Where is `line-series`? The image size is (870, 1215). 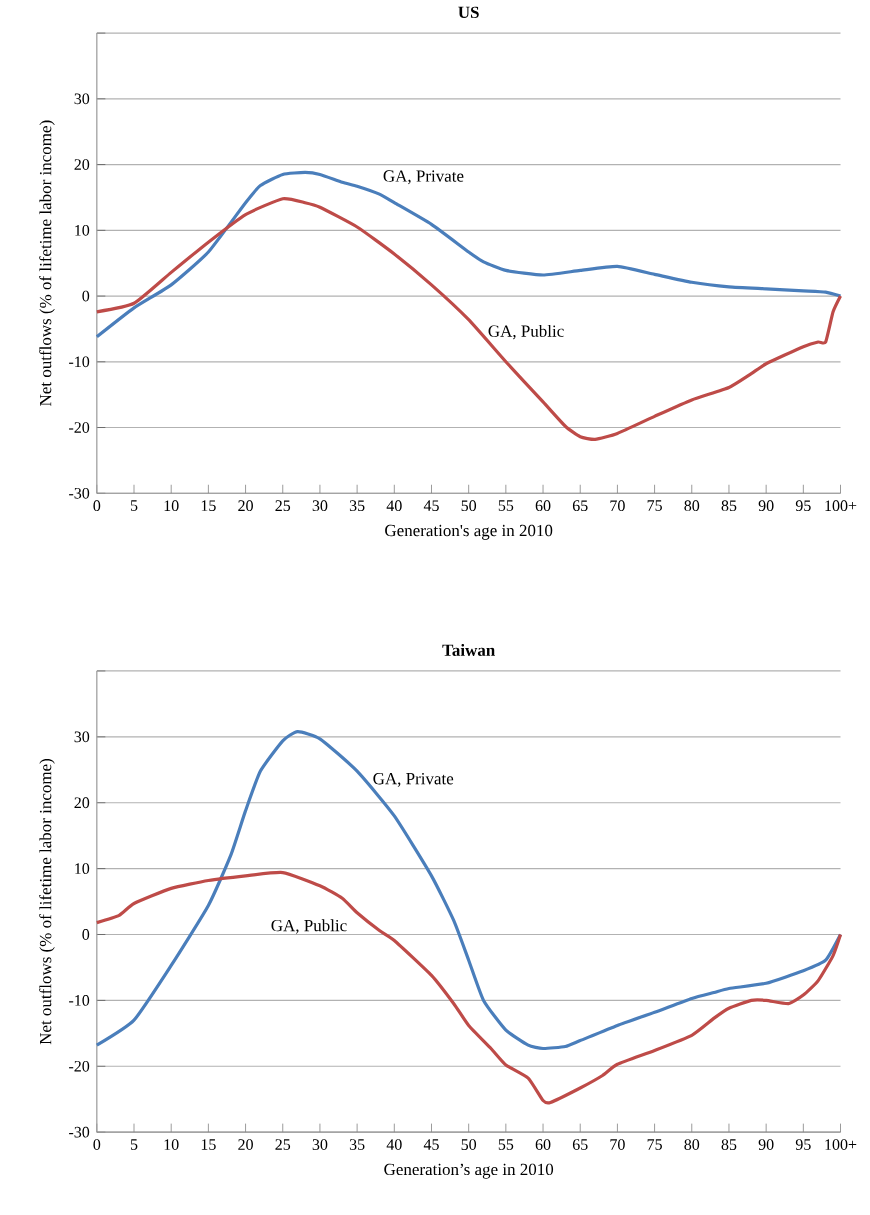
line-series is located at coordinates (468, 254).